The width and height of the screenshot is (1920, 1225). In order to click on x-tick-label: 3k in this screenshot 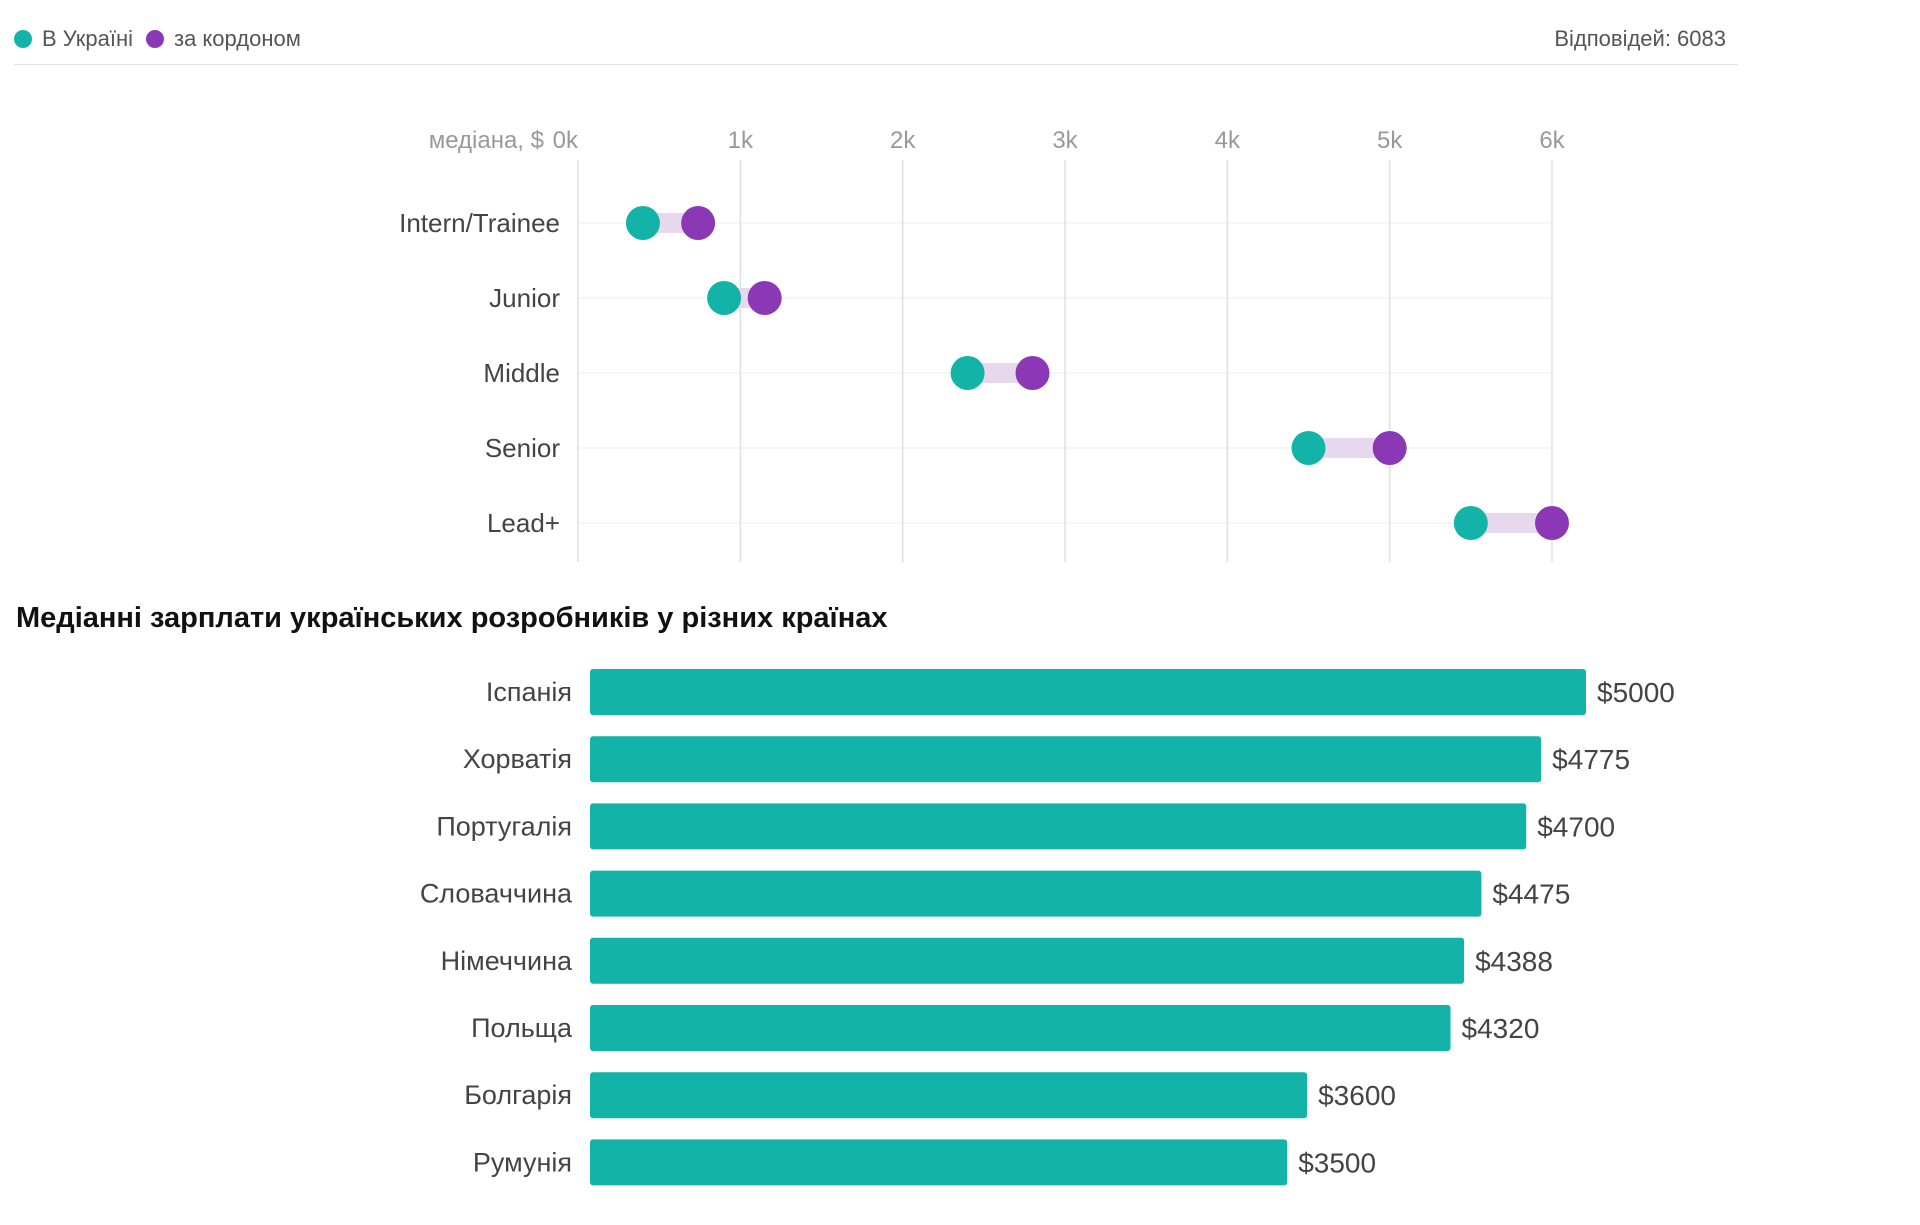, I will do `click(1065, 140)`.